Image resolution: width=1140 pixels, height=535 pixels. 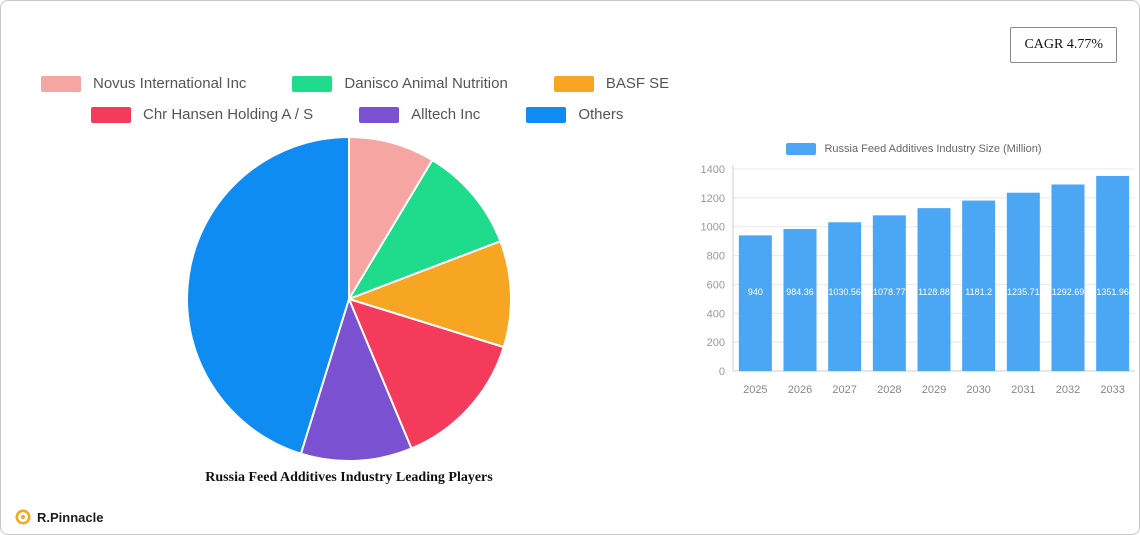 What do you see at coordinates (356, 380) in the screenshot?
I see `pie-slice-alltech-inc` at bounding box center [356, 380].